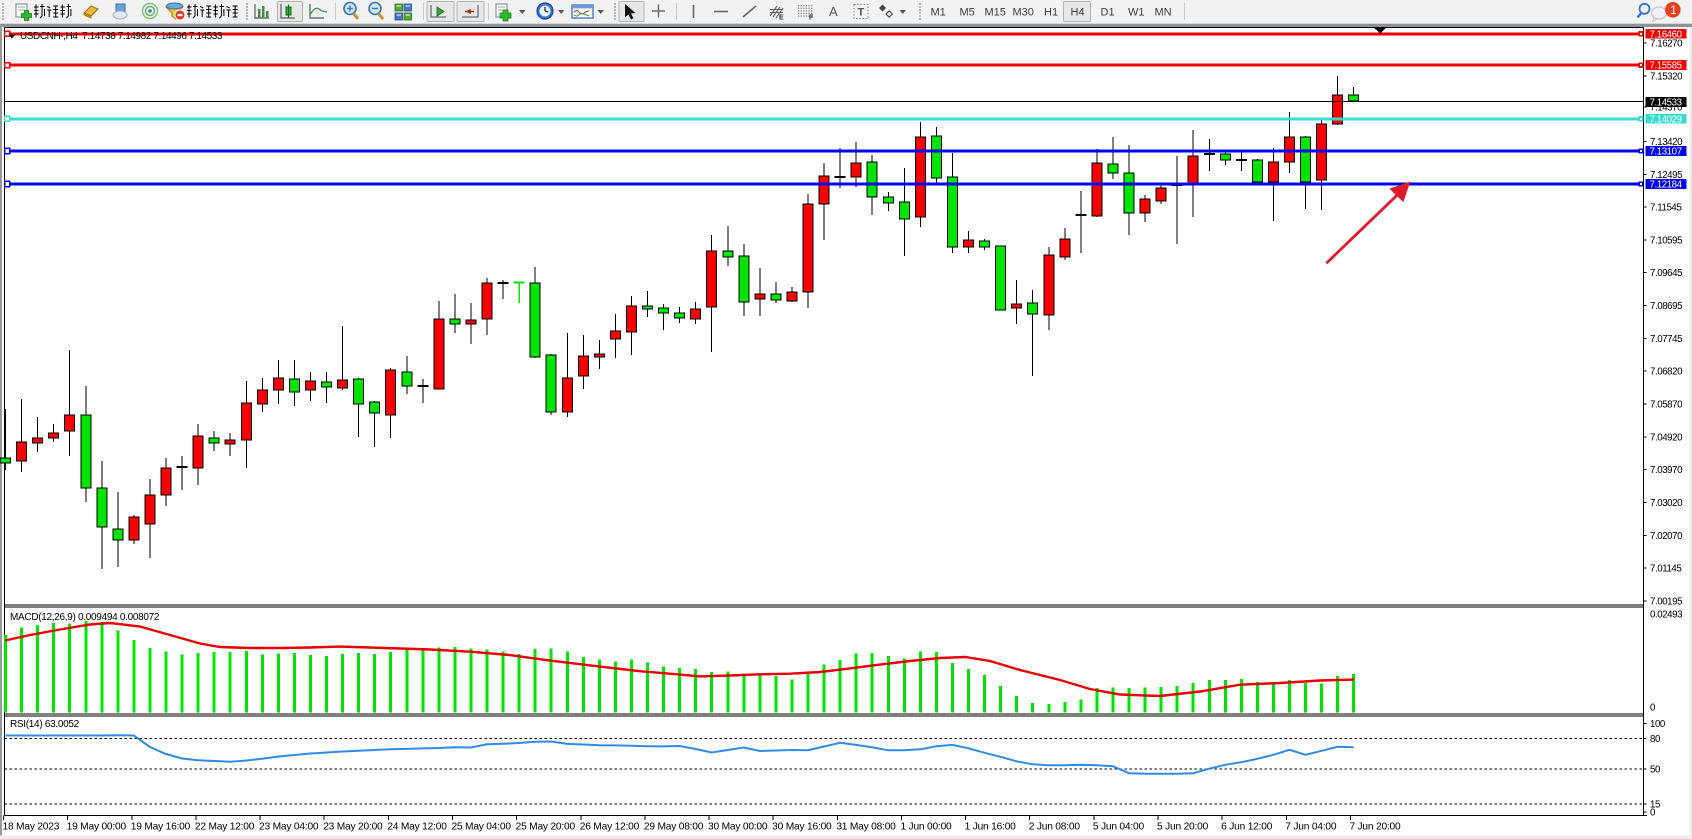  What do you see at coordinates (1163, 13) in the screenshot?
I see `svg-text: MN` at bounding box center [1163, 13].